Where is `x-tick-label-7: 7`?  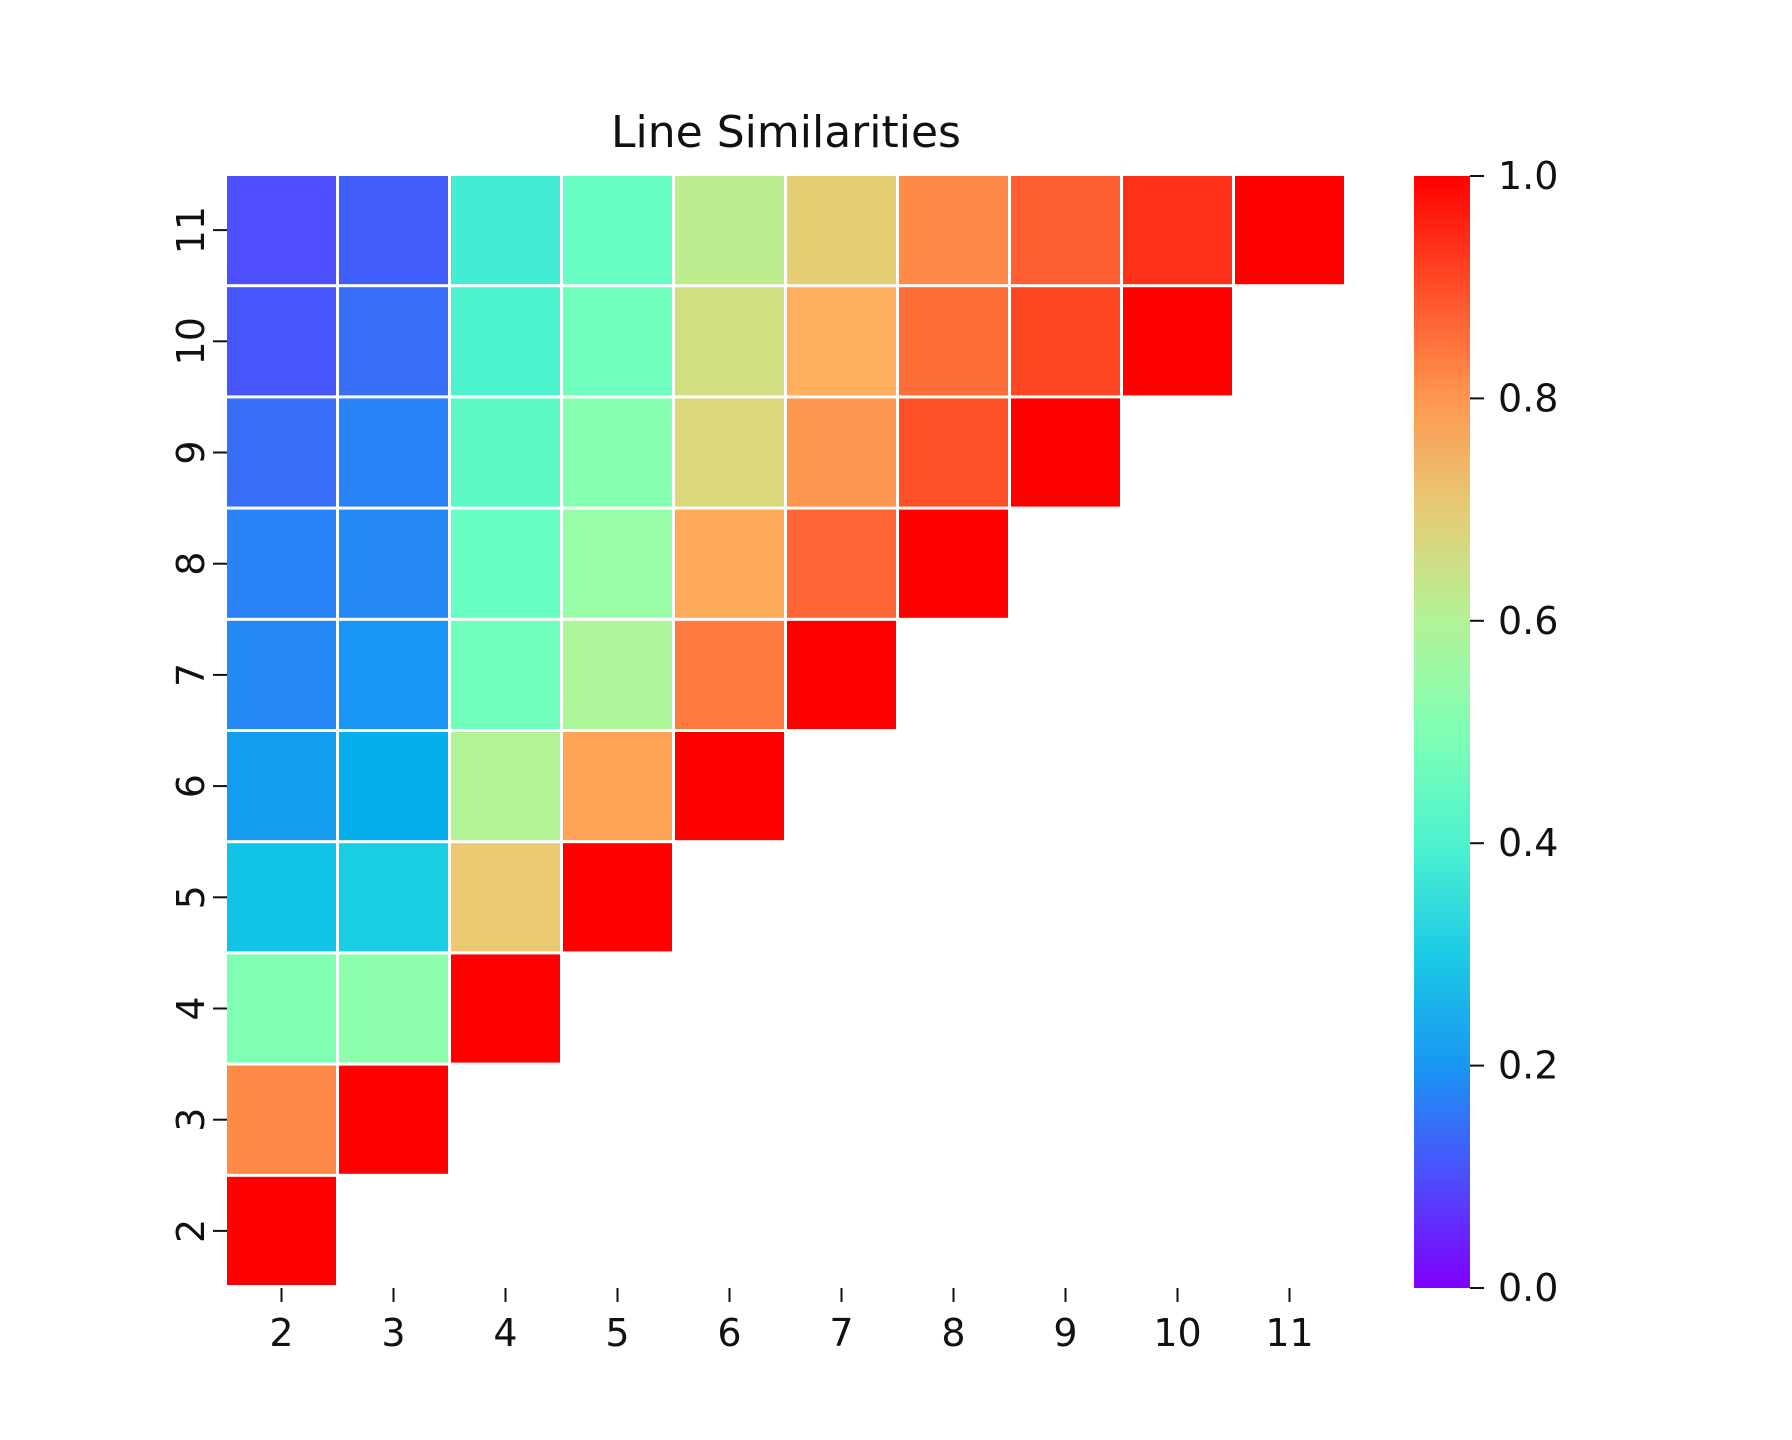 x-tick-label-7: 7 is located at coordinates (841, 1333).